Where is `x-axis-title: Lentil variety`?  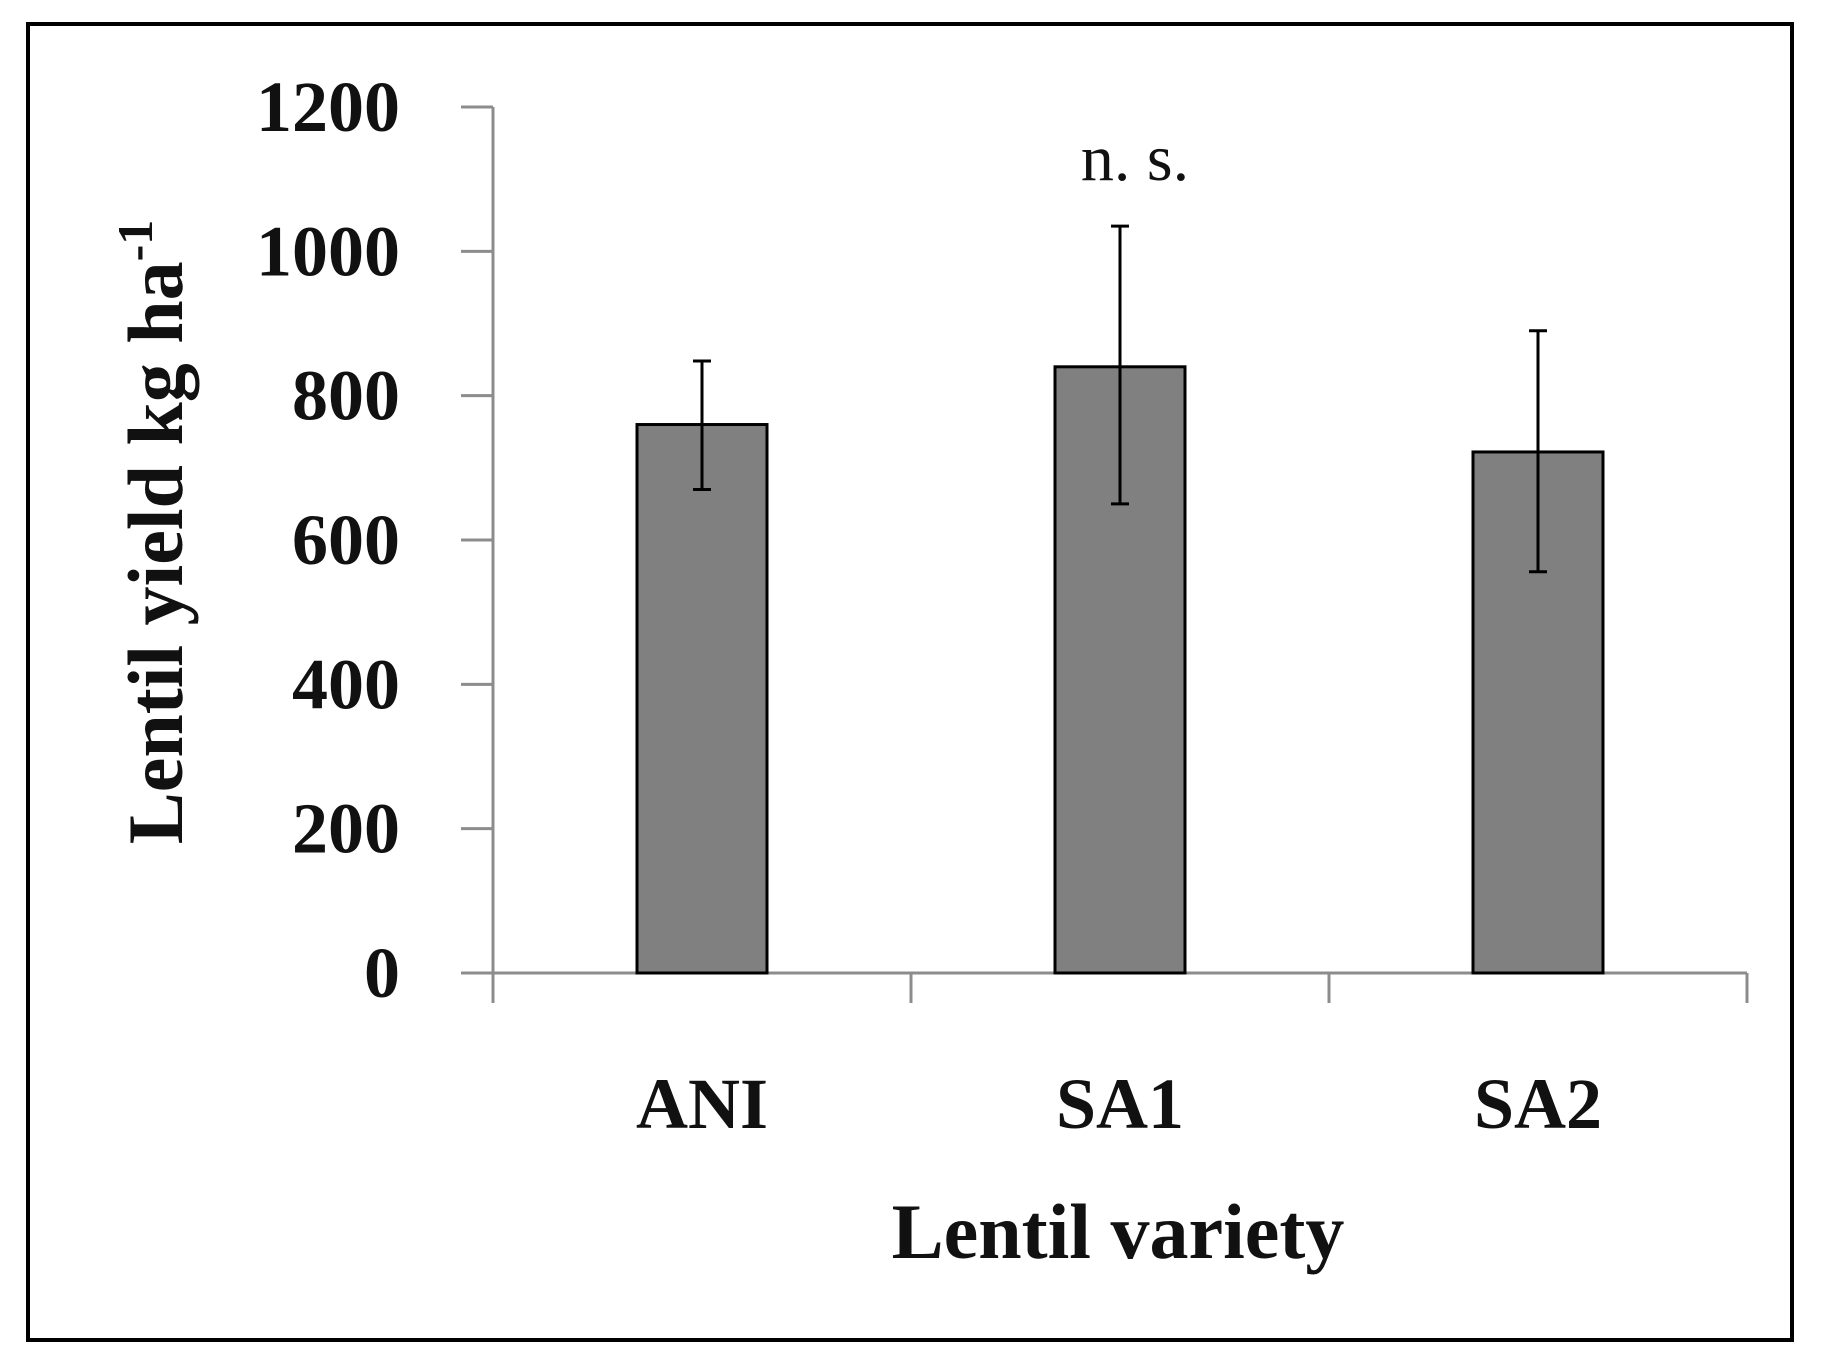
x-axis-title: Lentil variety is located at coordinates (1118, 1231).